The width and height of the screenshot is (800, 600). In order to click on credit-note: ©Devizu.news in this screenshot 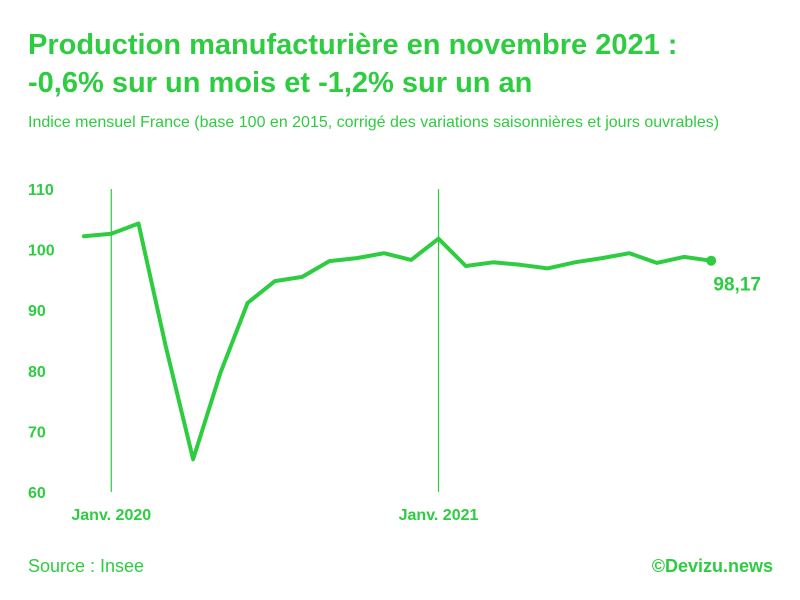, I will do `click(712, 566)`.